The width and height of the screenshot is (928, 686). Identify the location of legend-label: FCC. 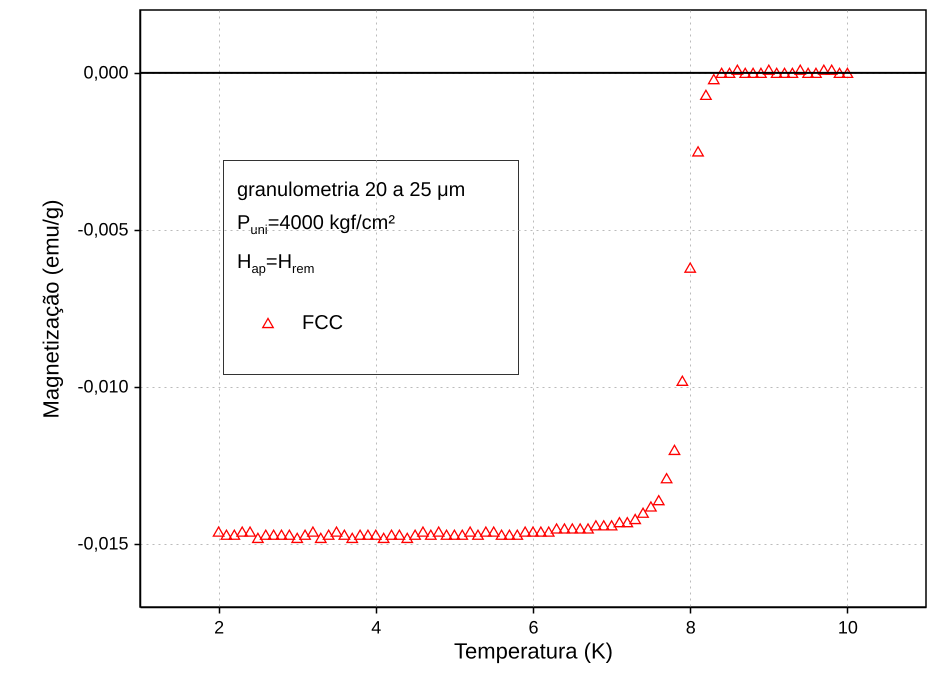
(323, 323).